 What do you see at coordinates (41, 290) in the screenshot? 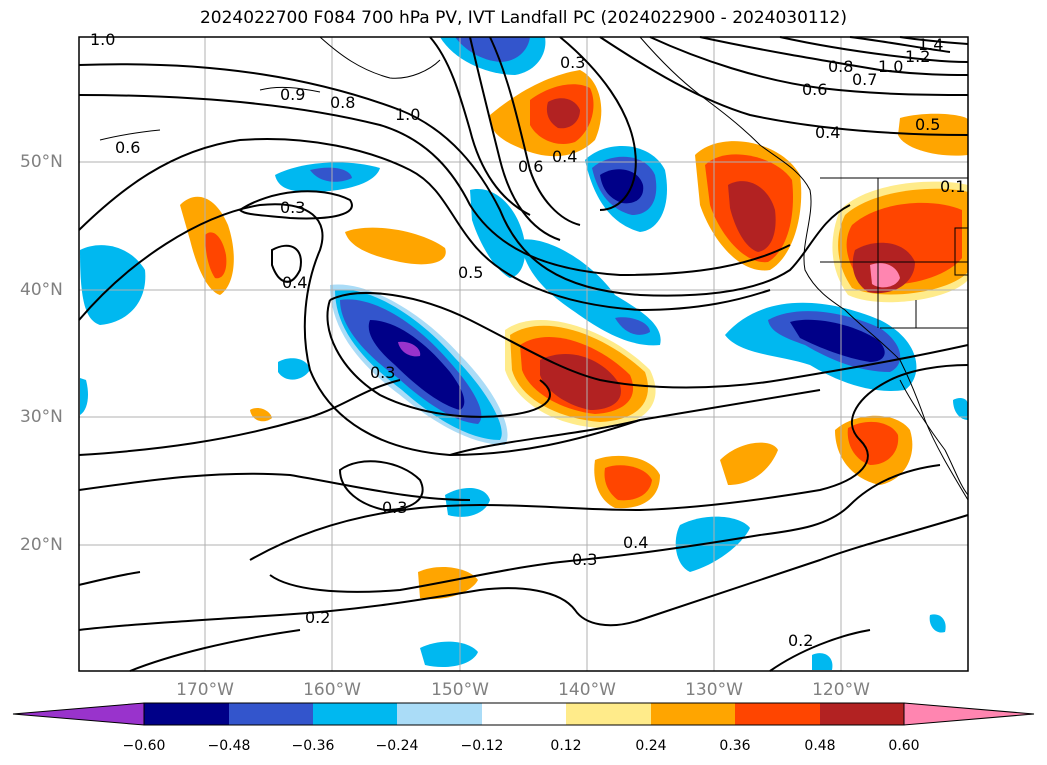
I see `lat-label: 40°N` at bounding box center [41, 290].